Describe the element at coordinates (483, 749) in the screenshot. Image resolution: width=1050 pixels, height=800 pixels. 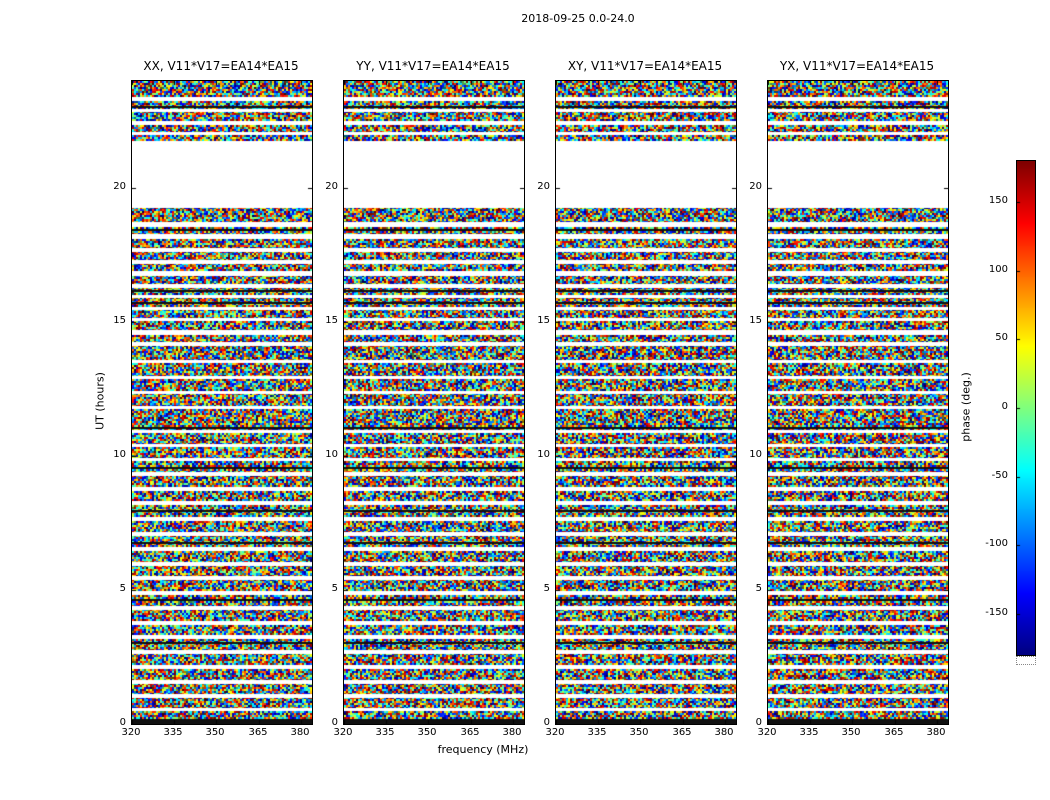
I see `x-axis-label: frequency (MHz)` at that location.